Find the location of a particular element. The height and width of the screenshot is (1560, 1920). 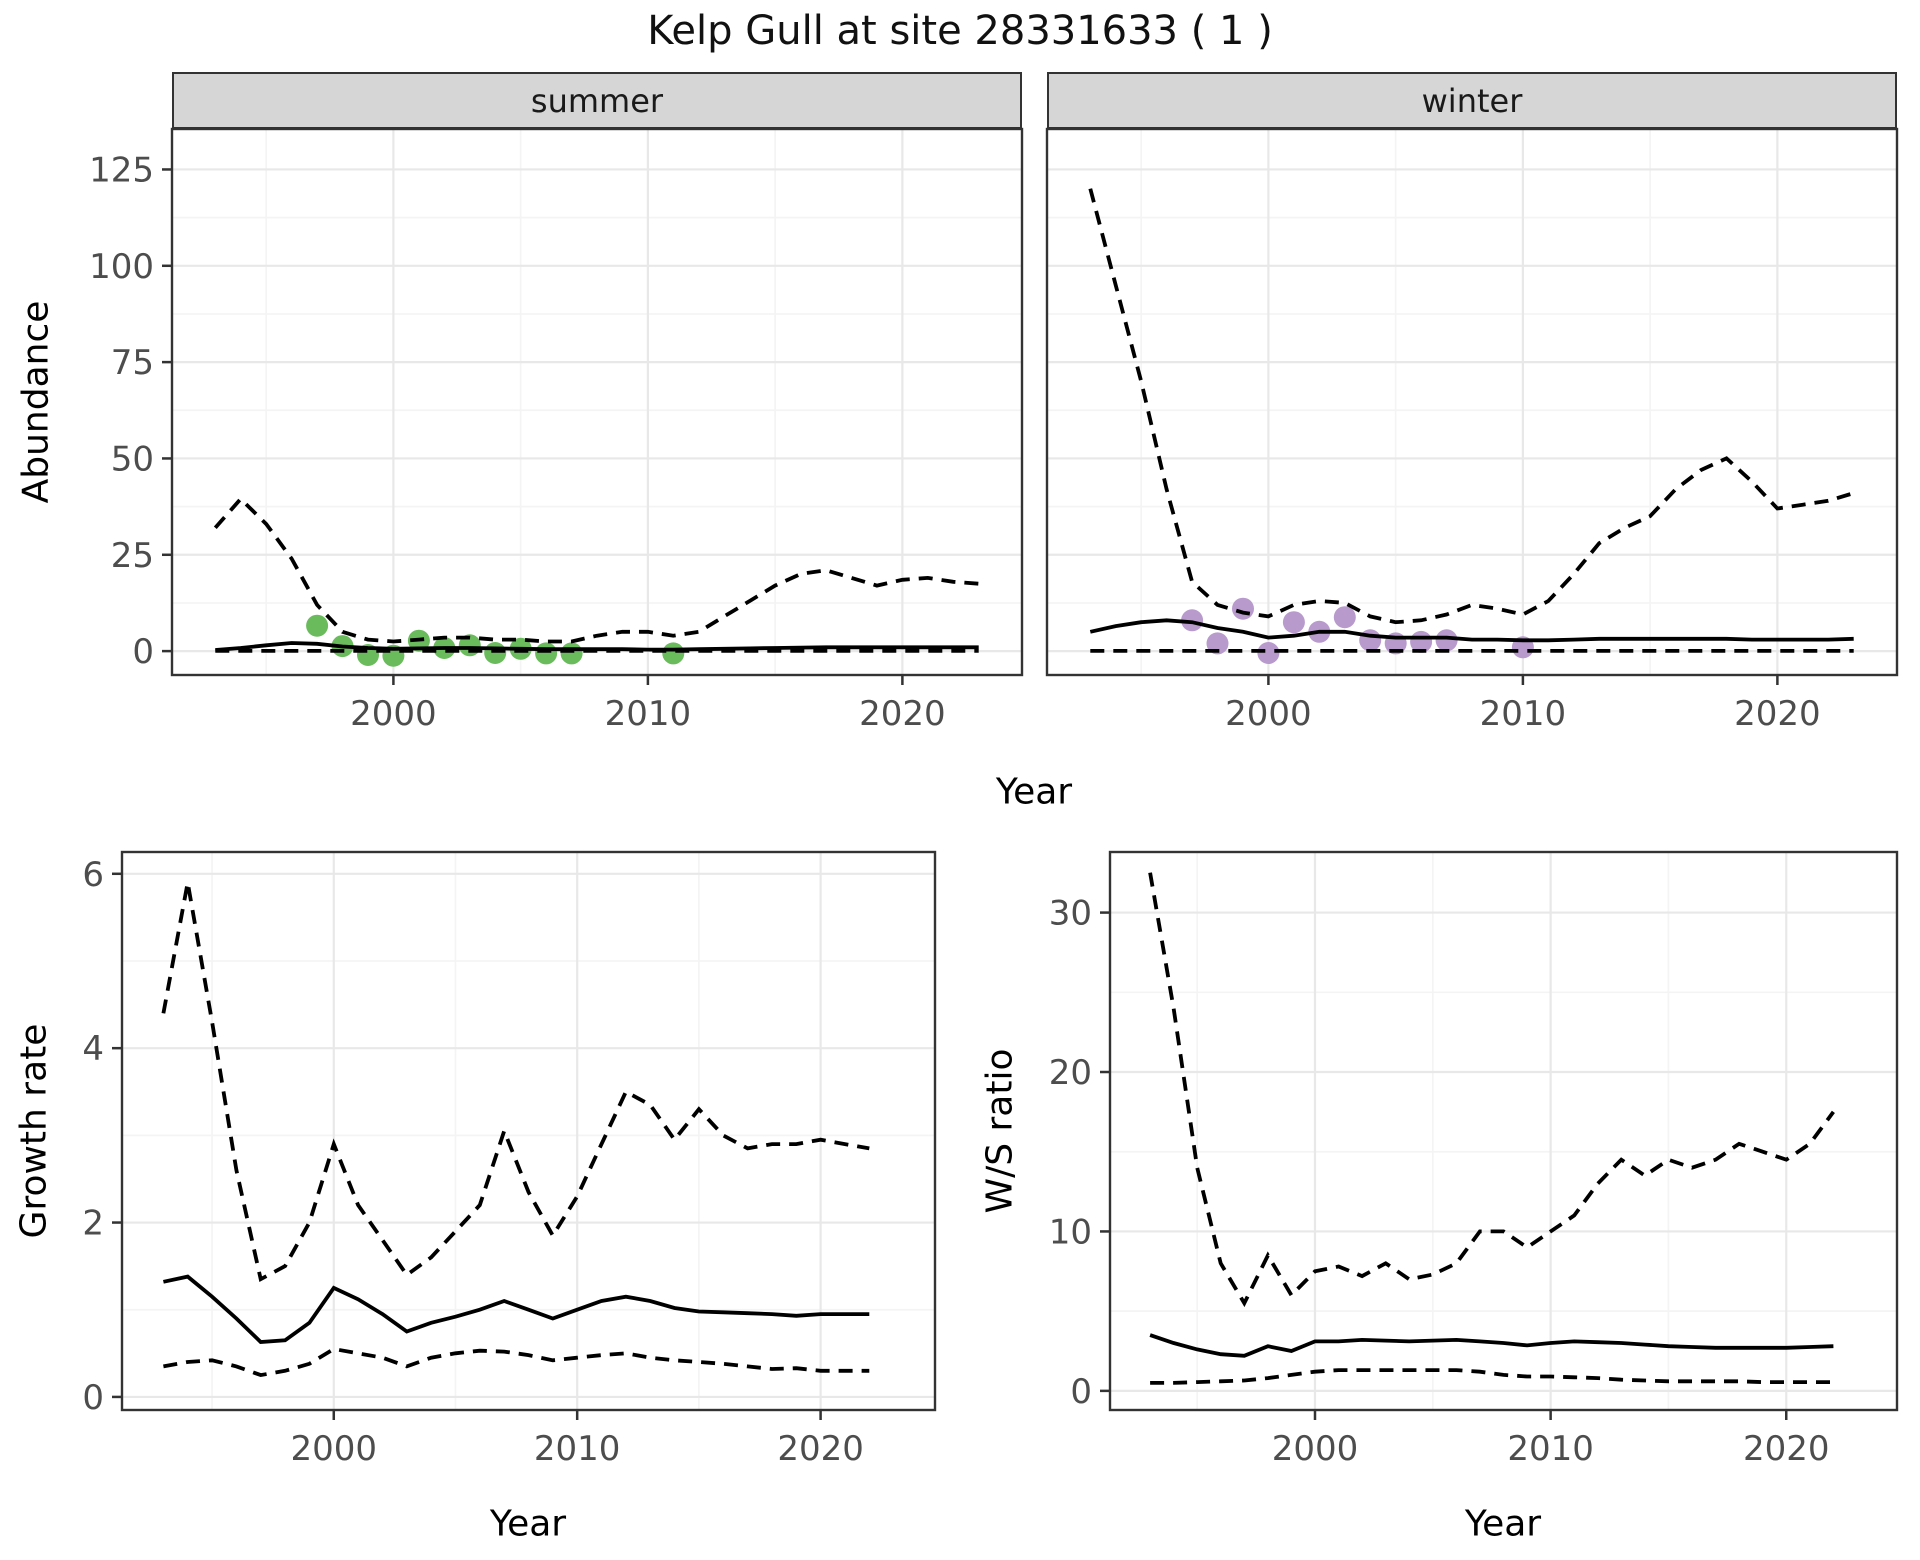

series-median-growth is located at coordinates (516, 1309).